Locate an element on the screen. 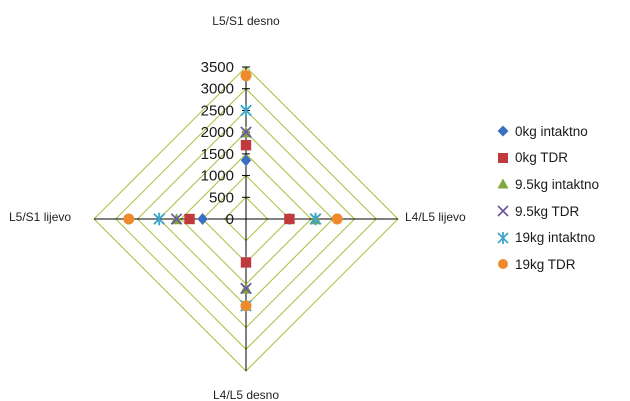 This screenshot has width=630, height=401. legend-item: 9.5kg TDR is located at coordinates (562, 211).